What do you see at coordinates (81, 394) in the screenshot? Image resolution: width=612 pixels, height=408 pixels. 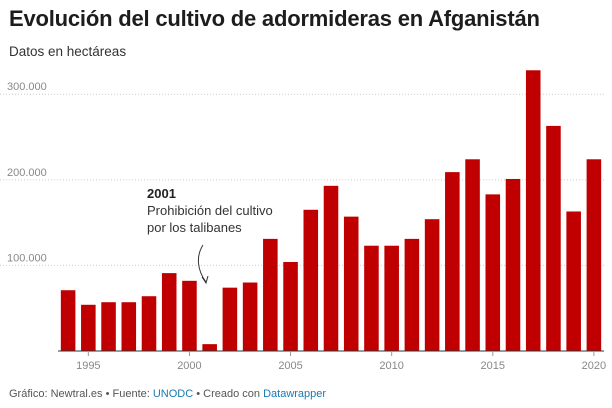 I see `footer-prefix: Gráfico: Newtral.es • Fuente:` at bounding box center [81, 394].